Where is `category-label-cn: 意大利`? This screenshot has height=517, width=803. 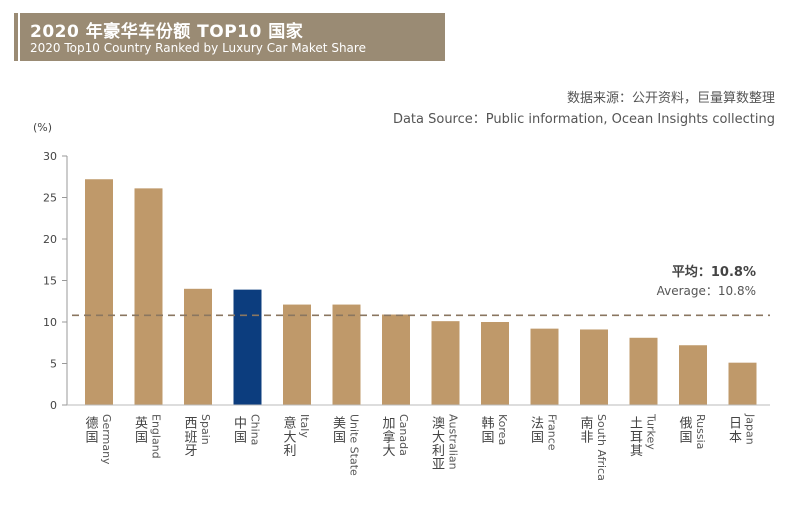
category-label-cn: 意大利 is located at coordinates (289, 437).